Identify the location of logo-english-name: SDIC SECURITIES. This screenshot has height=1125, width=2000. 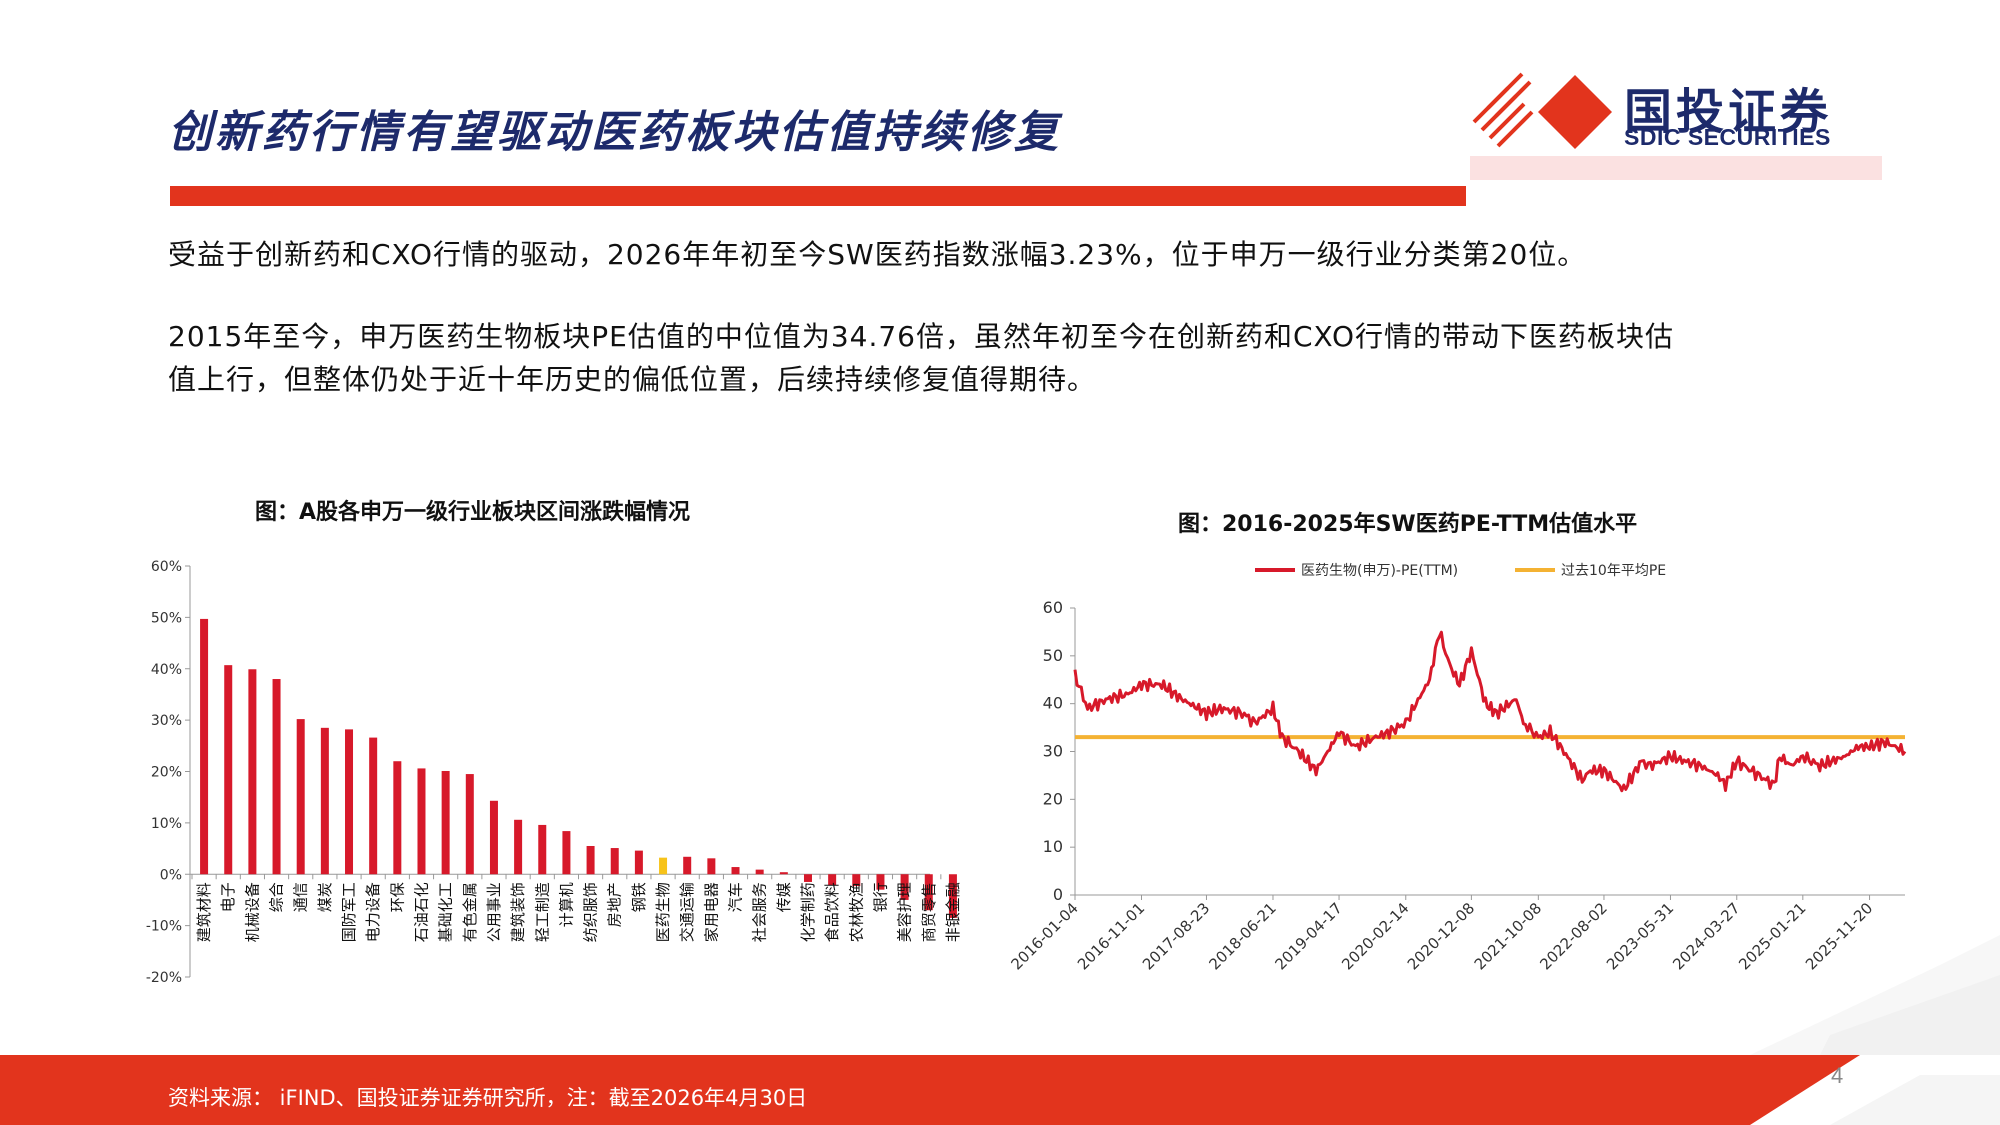
(1727, 137).